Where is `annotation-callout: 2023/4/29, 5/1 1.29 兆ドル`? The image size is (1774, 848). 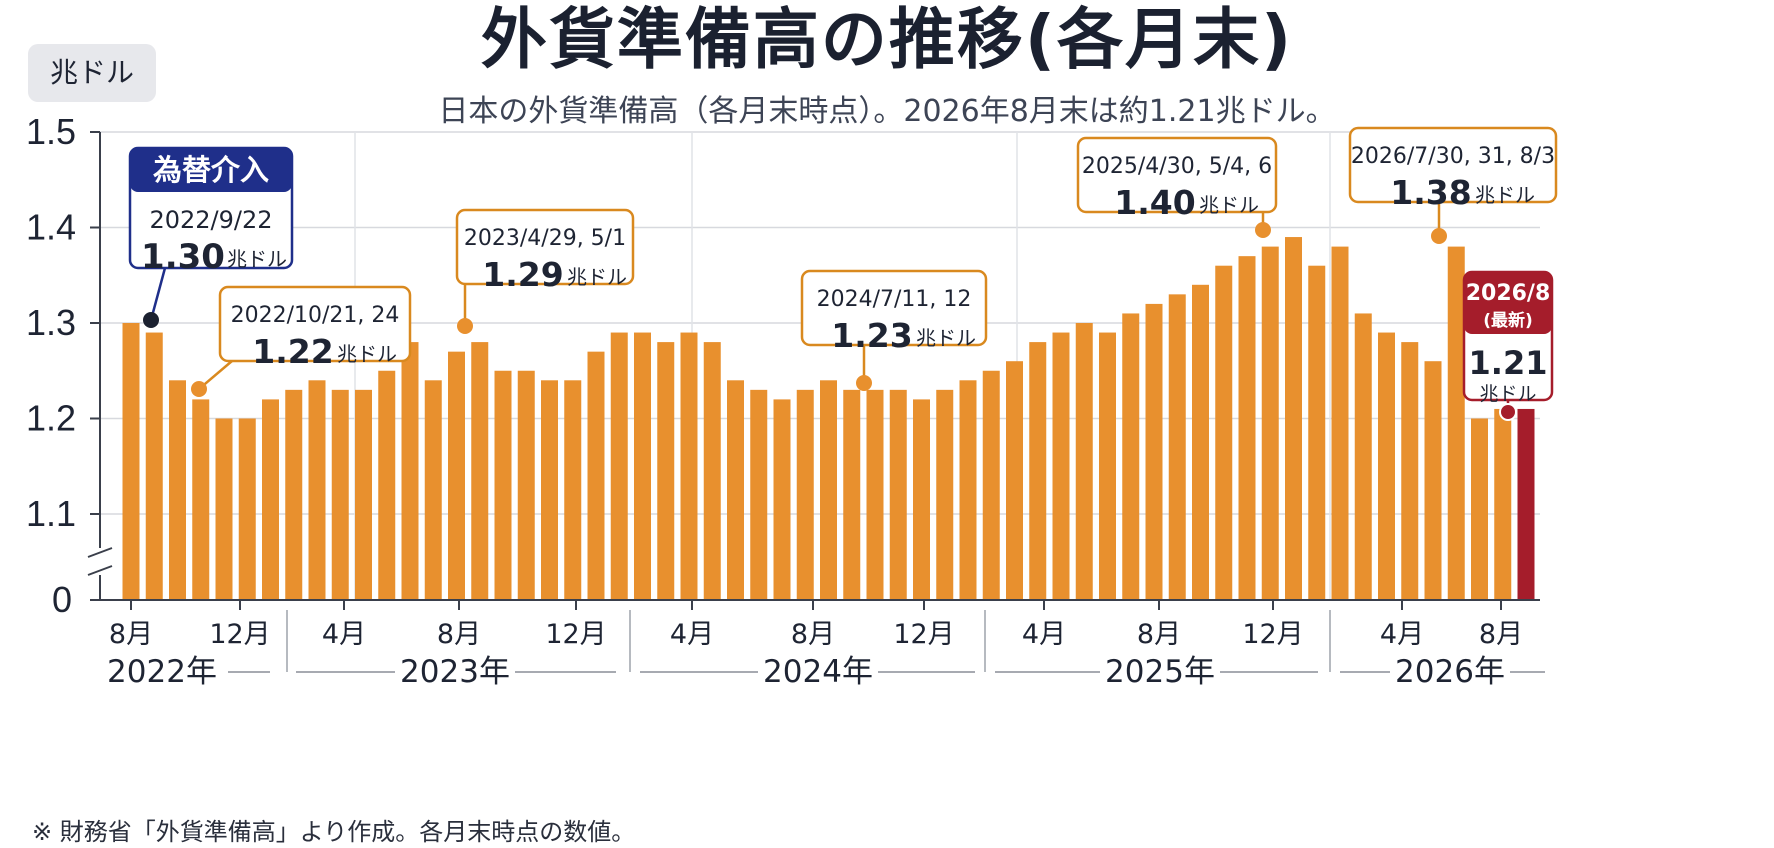 annotation-callout: 2023/4/29, 5/1 1.29 兆ドル is located at coordinates (545, 271).